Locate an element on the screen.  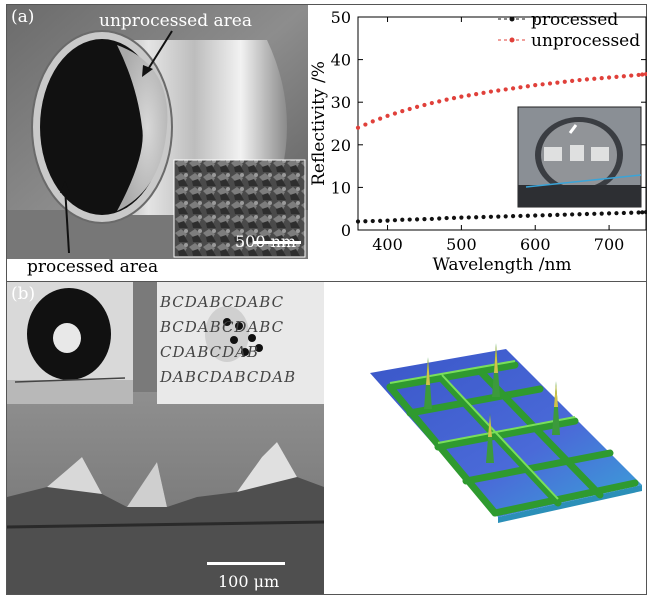
letters-row: DABCDABCDAB is located at coordinates (228, 377).